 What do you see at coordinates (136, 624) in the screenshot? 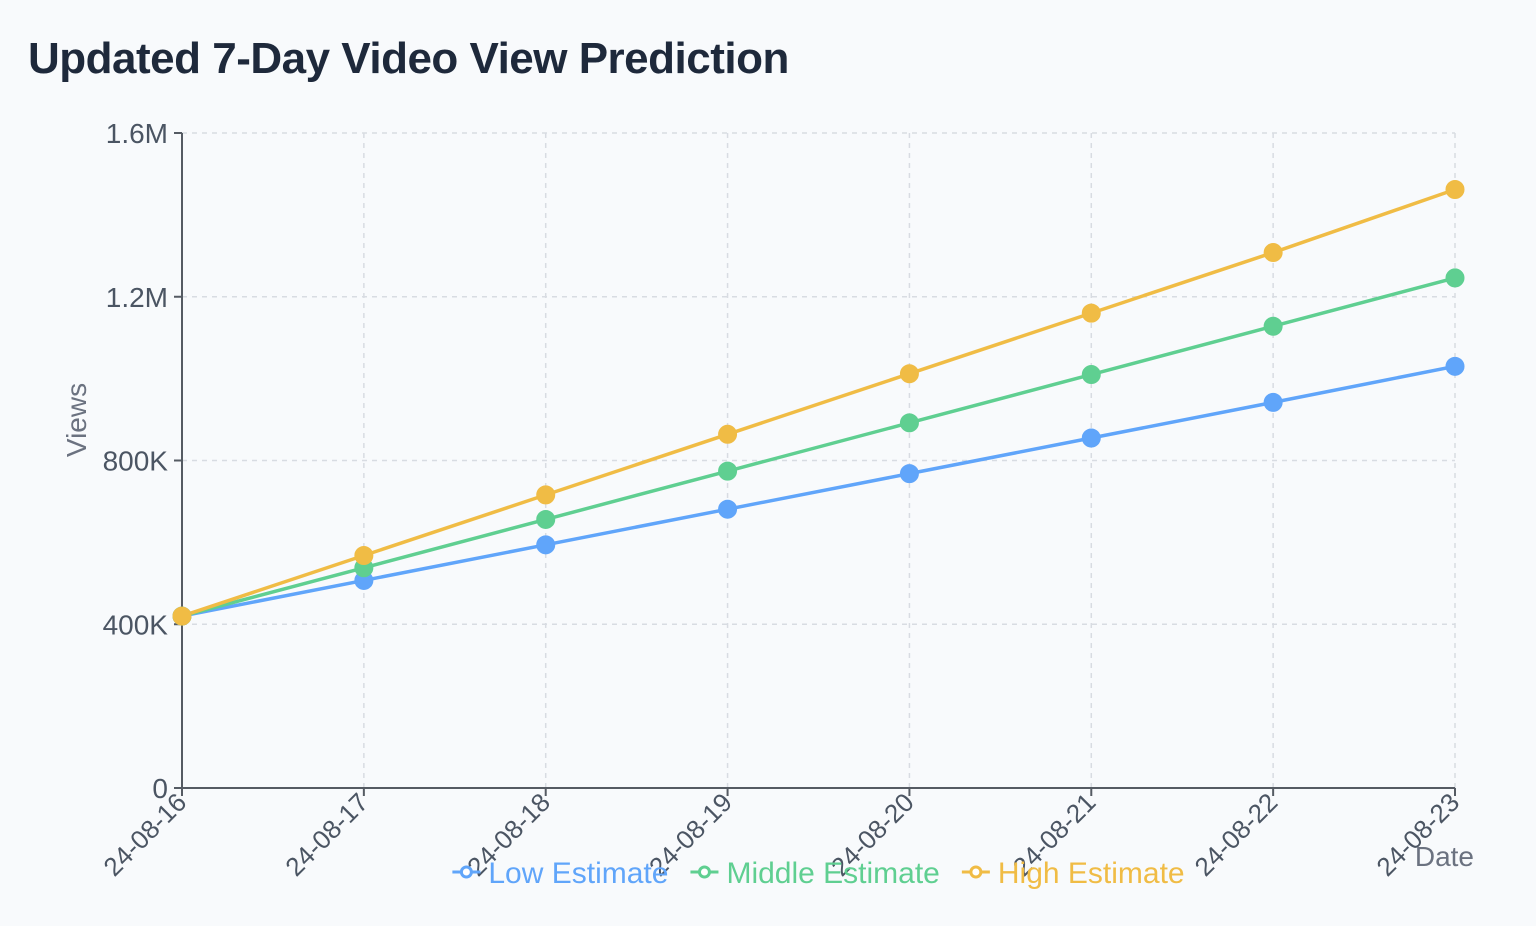
I see `y-tick-label: 400K` at bounding box center [136, 624].